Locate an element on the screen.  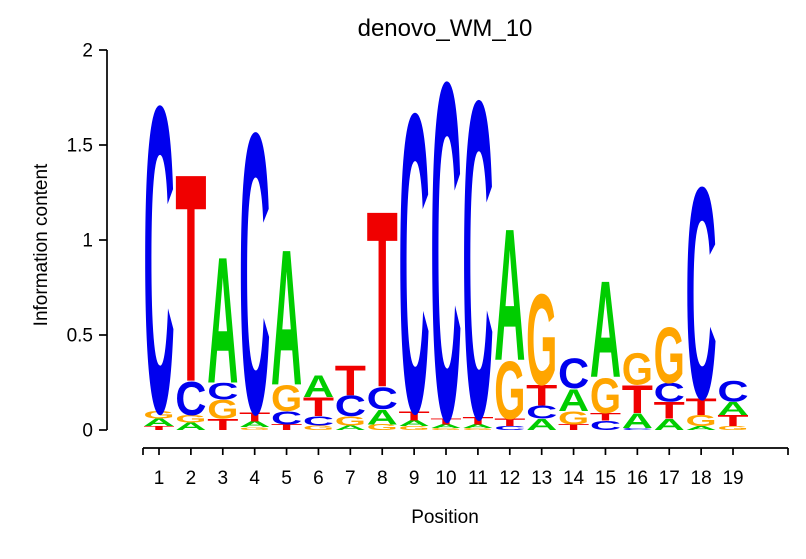
logo-letter-A-pos-2: A is located at coordinates (190, 427).